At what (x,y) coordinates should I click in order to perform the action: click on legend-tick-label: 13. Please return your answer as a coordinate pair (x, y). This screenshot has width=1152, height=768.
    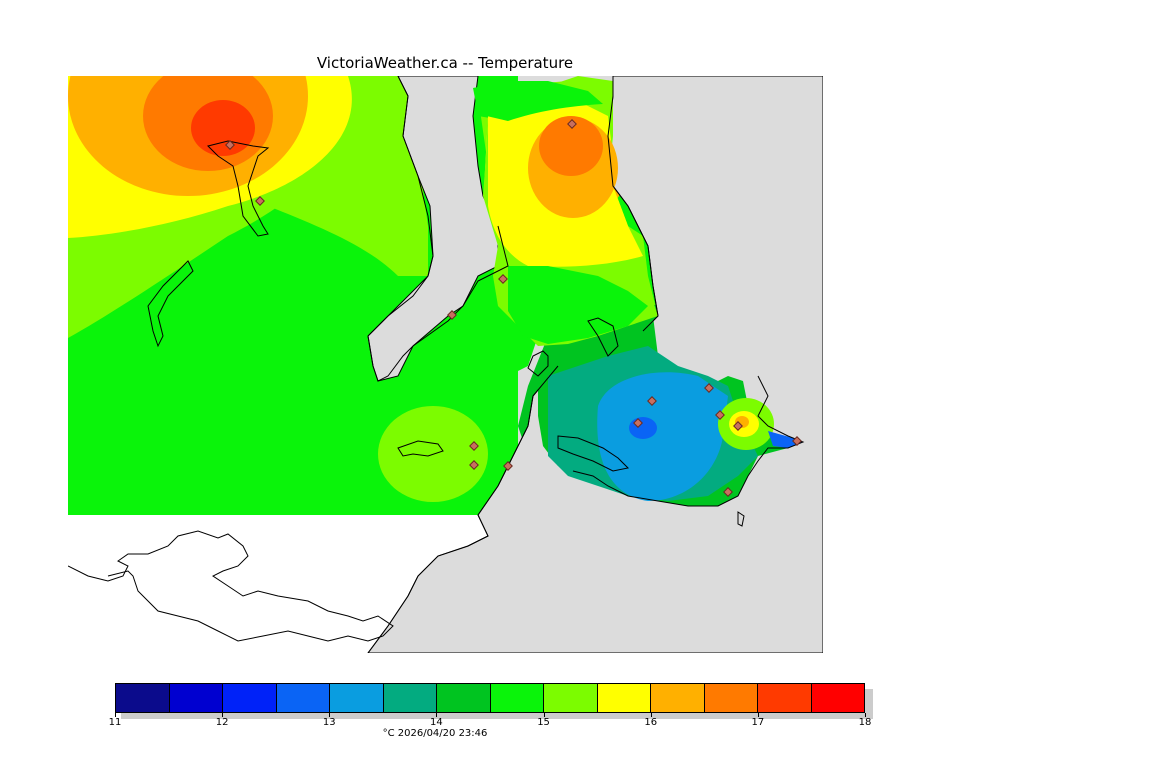
    Looking at the image, I should click on (329, 722).